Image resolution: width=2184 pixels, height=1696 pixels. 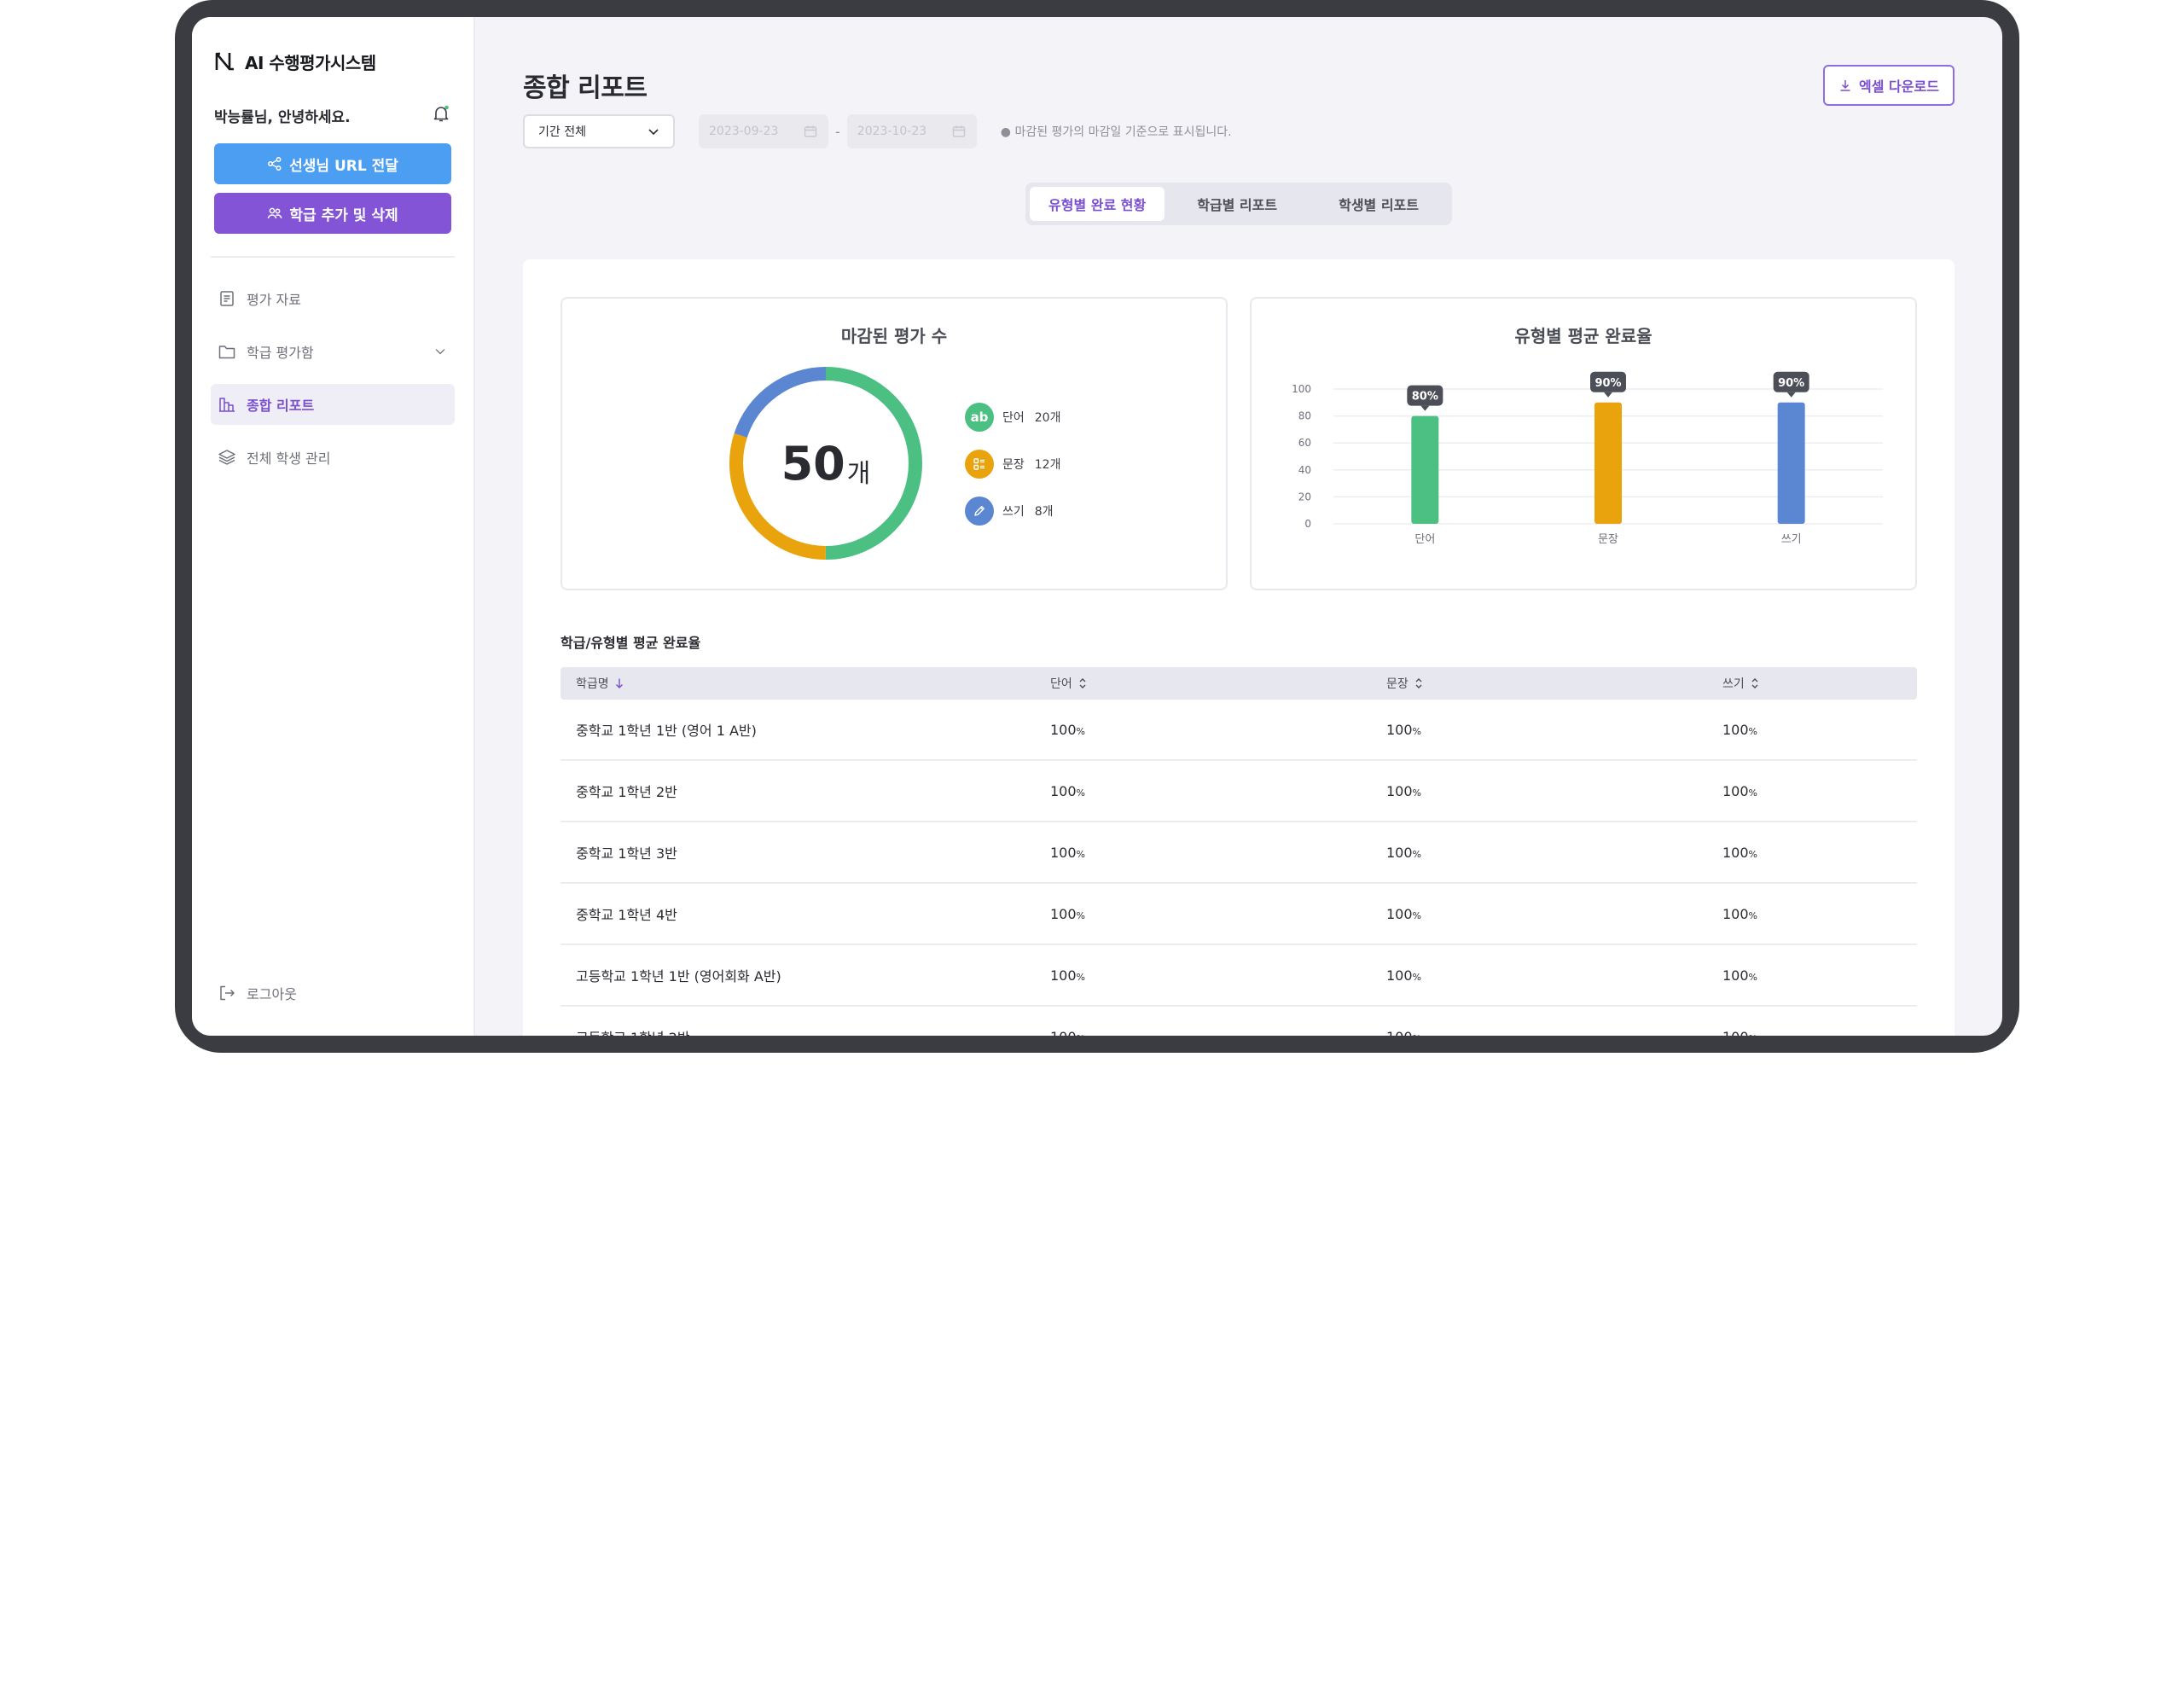 I want to click on logout-label: 로그아웃, so click(x=272, y=994).